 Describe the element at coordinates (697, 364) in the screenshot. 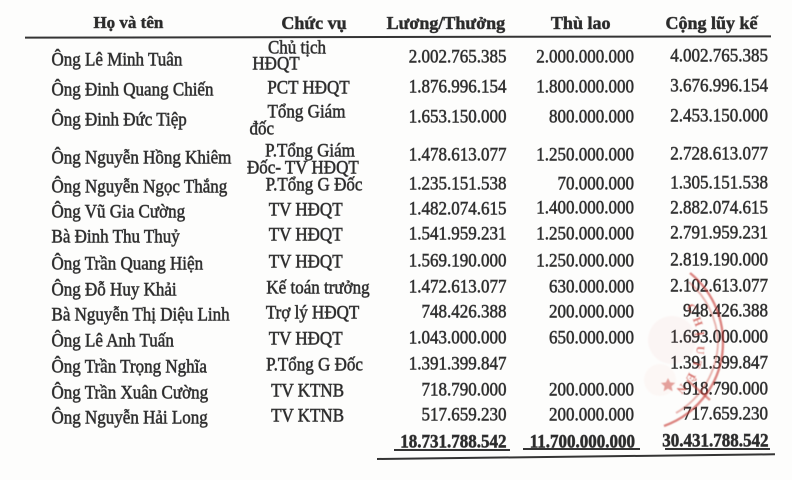

I see `svg-text: T` at that location.